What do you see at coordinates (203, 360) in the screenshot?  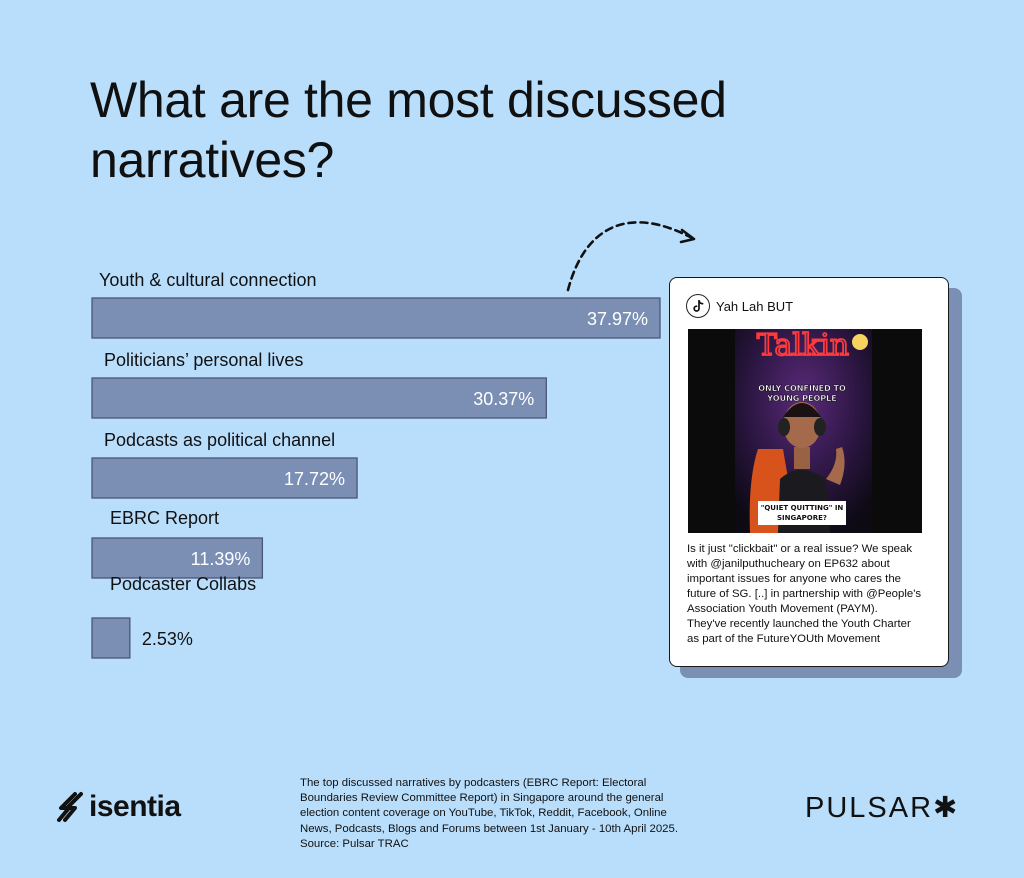 I see `category-label: Politicians’ personal lives` at bounding box center [203, 360].